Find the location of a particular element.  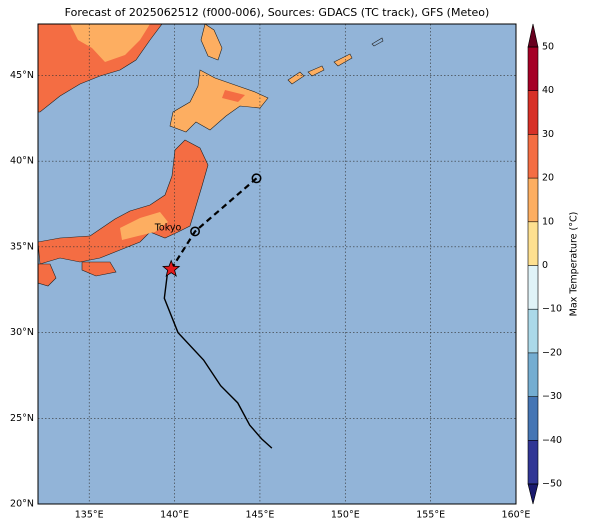

forecast-track is located at coordinates (214, 223).